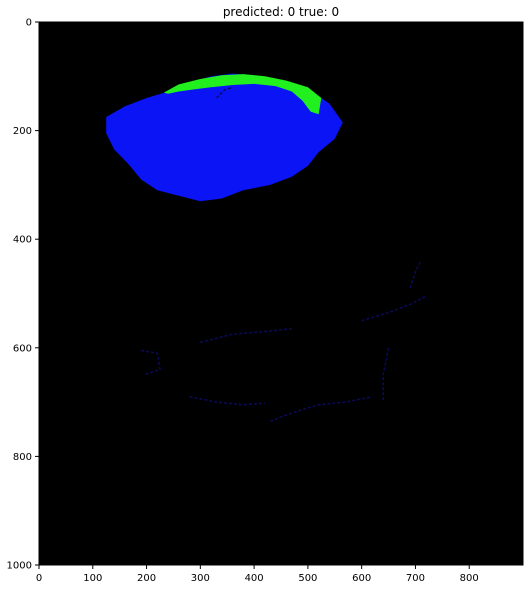  I want to click on y-axis: 0 200 400 600 800 1000, so click(23, 295).